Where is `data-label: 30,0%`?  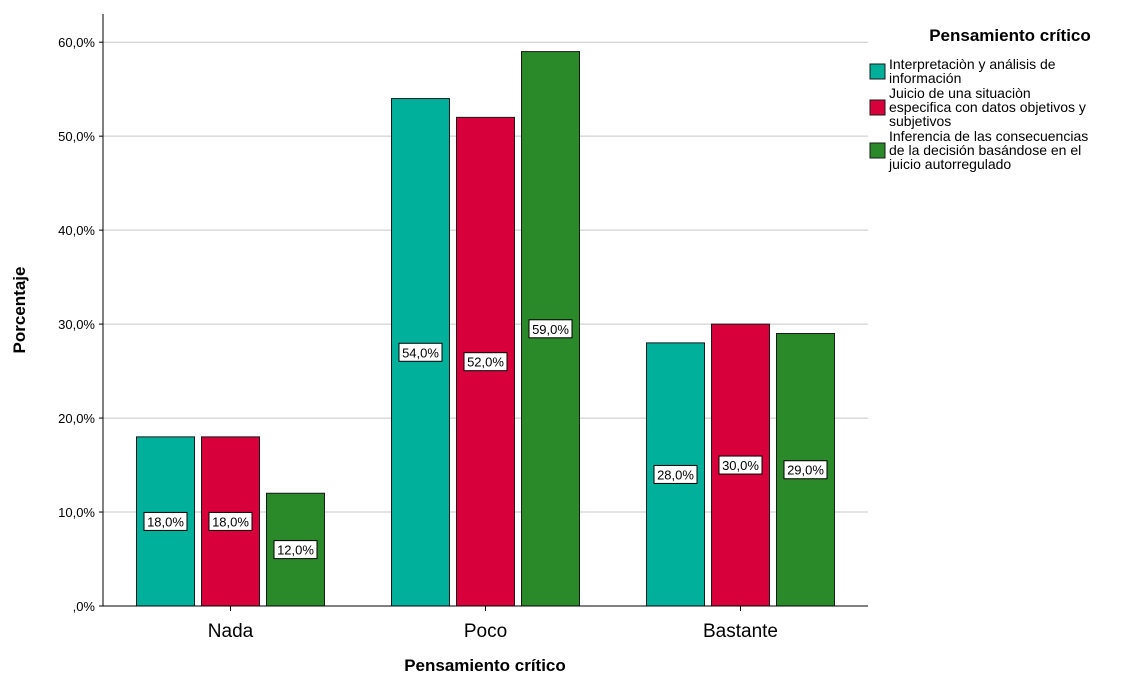
data-label: 30,0% is located at coordinates (740, 465).